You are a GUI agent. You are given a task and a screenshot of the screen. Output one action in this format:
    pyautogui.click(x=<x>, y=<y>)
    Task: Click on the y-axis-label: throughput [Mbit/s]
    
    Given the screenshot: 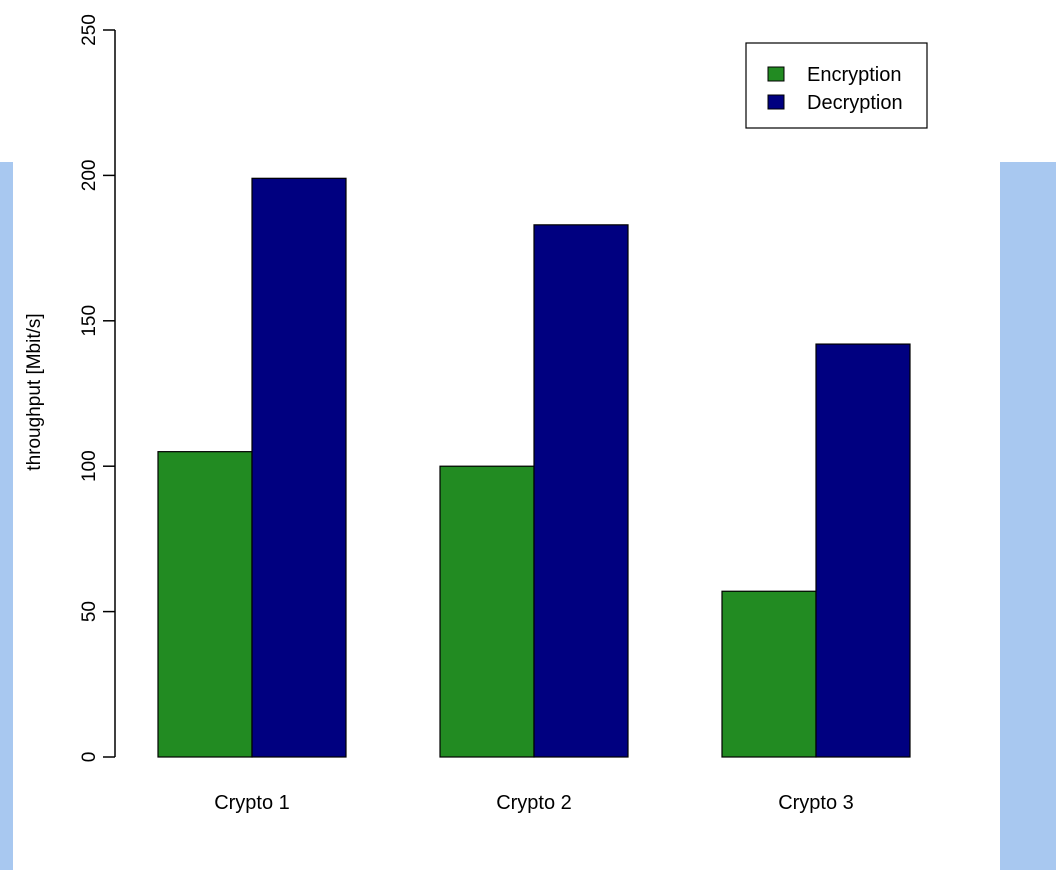 What is the action you would take?
    pyautogui.click(x=34, y=391)
    